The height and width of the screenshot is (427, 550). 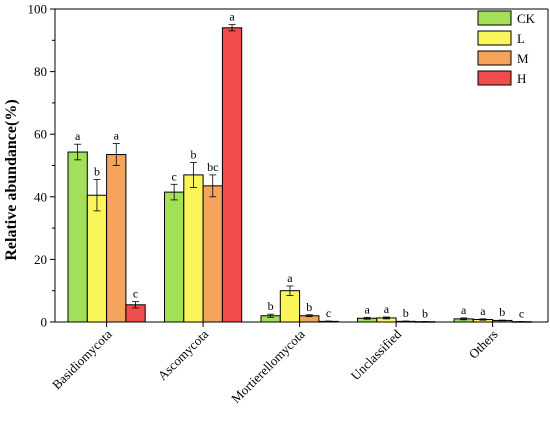 What do you see at coordinates (44, 322) in the screenshot?
I see `y-tick-label-0: 0` at bounding box center [44, 322].